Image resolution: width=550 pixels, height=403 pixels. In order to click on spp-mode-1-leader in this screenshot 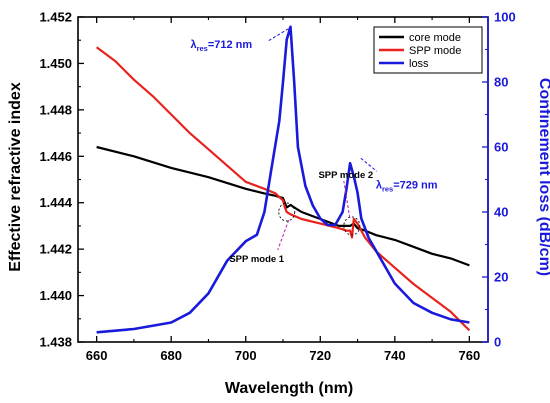, I will do `click(283, 235)`.